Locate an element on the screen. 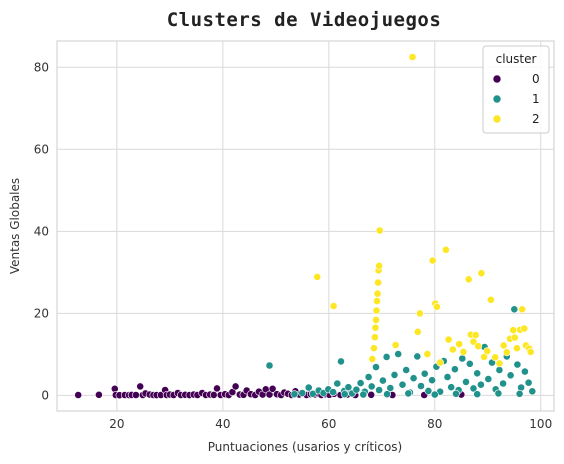  legend: cluster 0 1 2 is located at coordinates (516, 89).